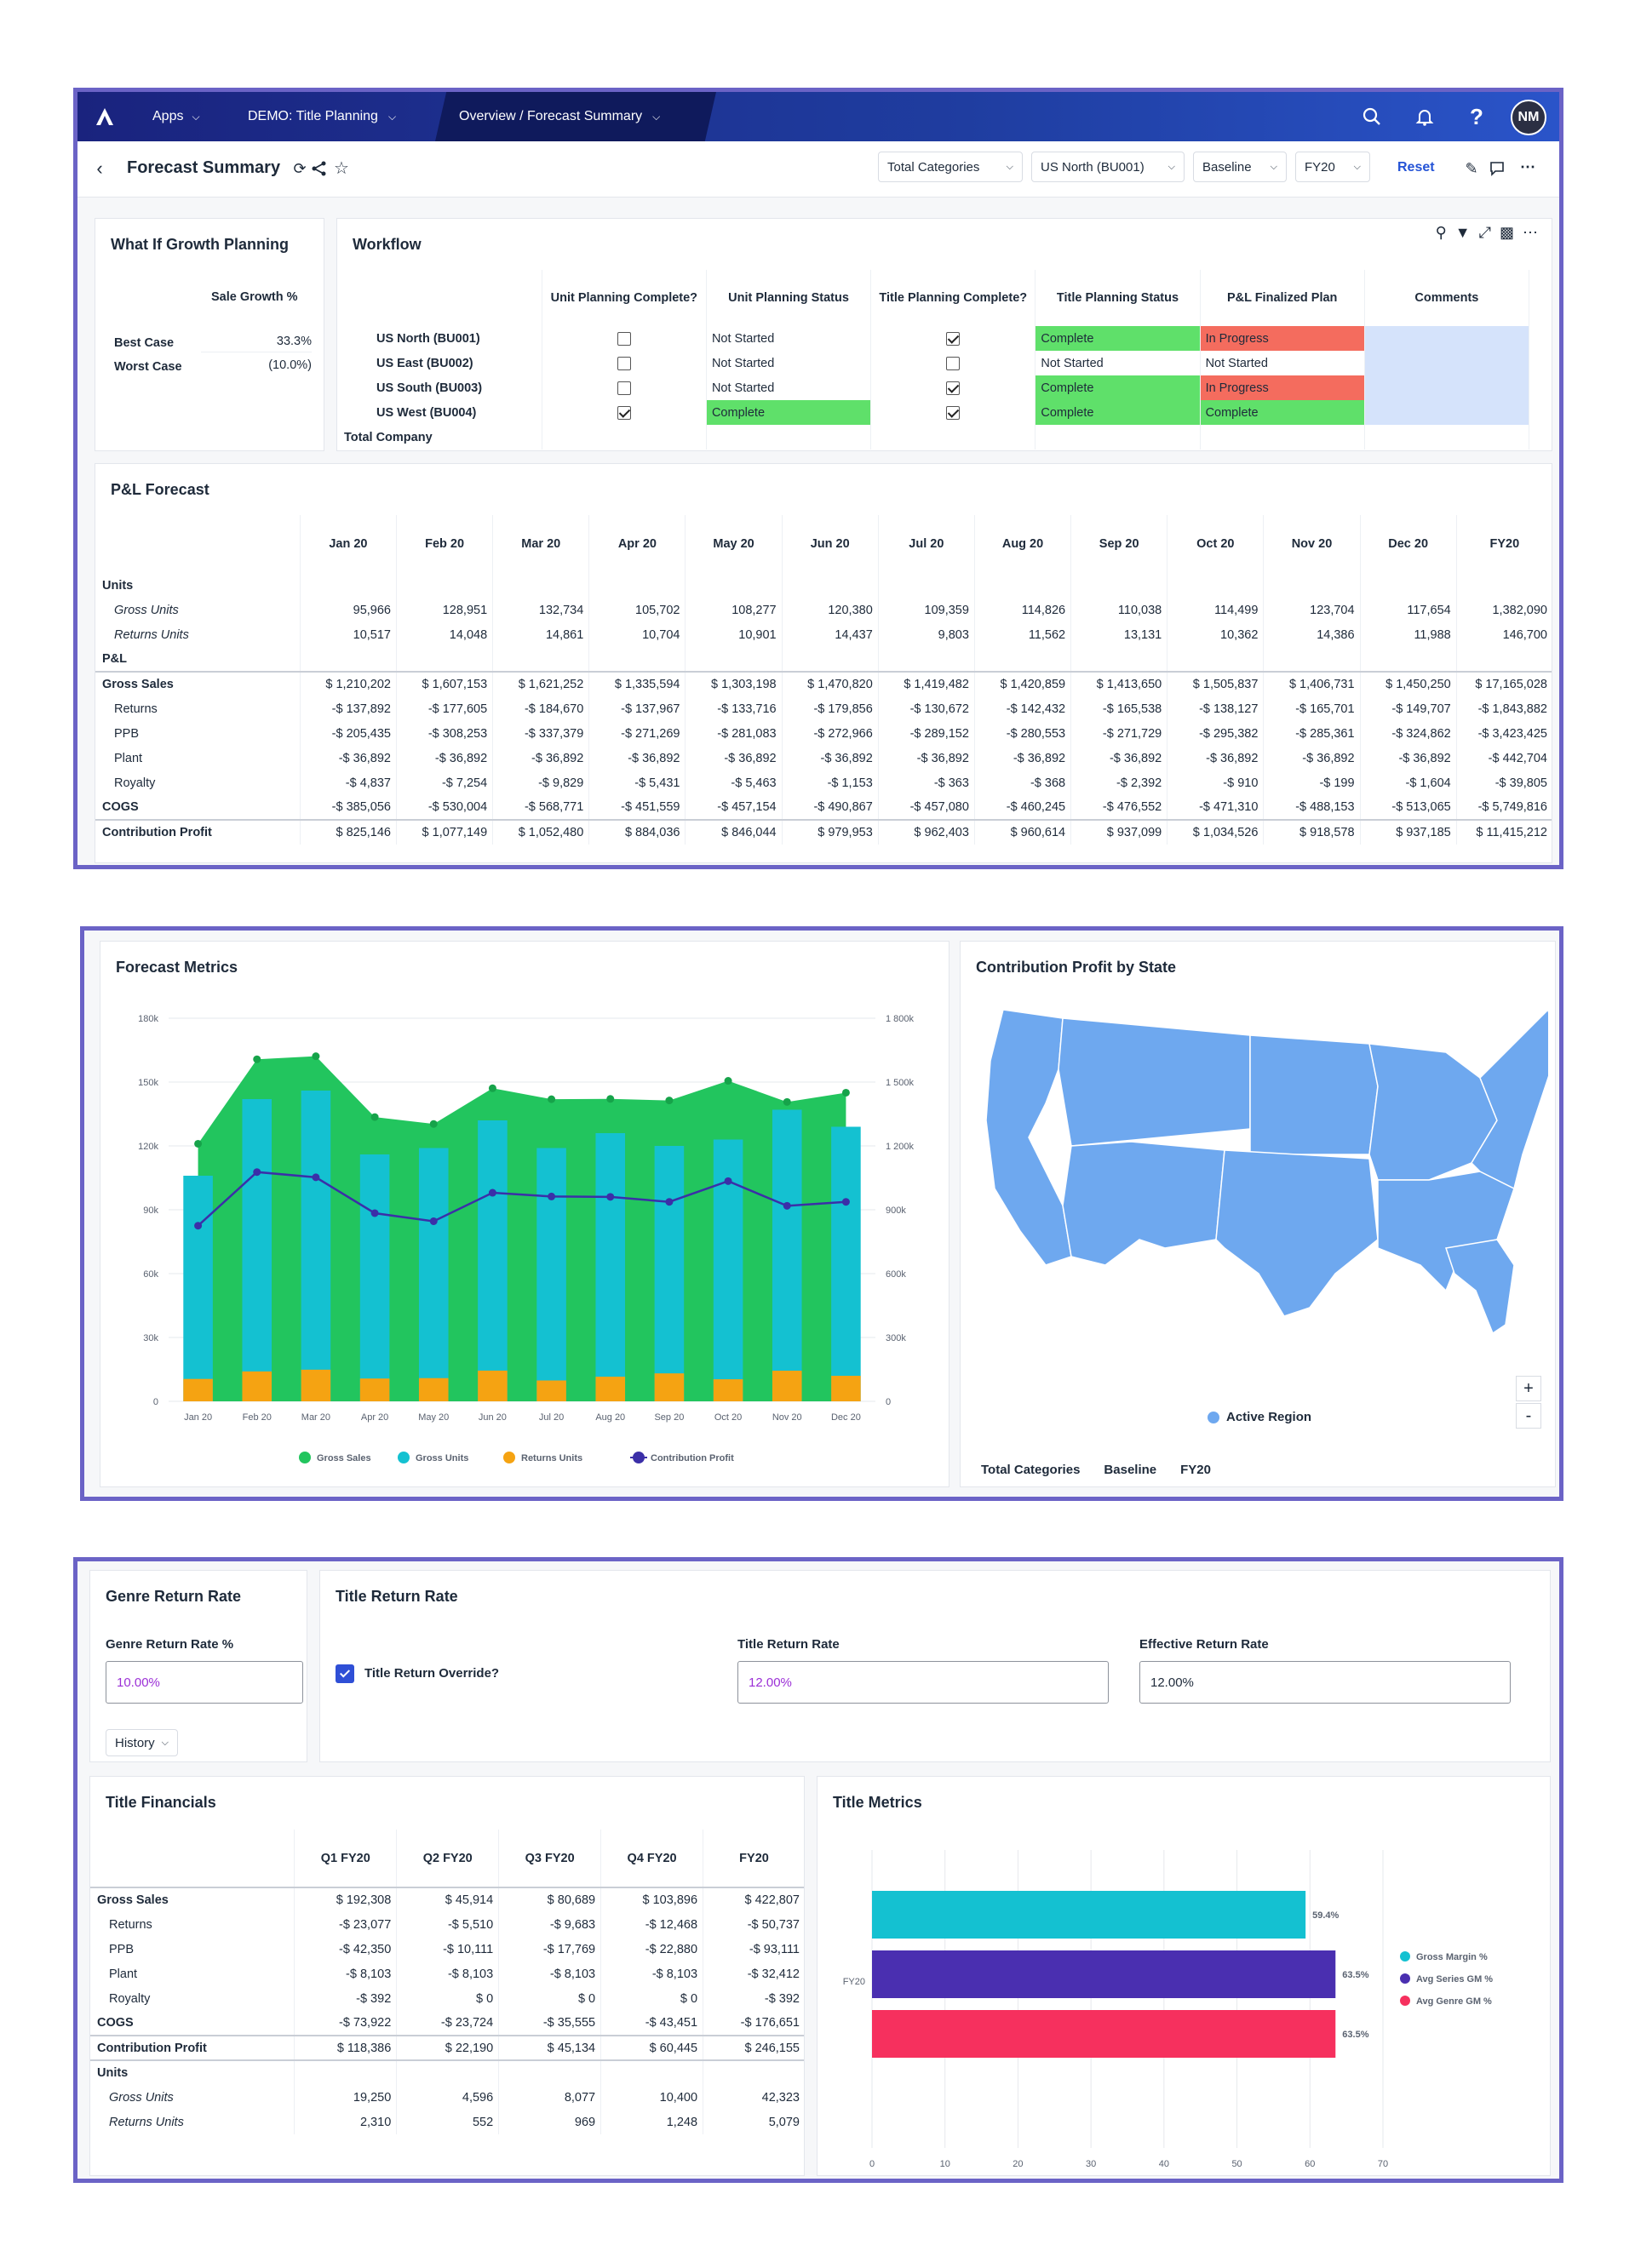 The width and height of the screenshot is (1635, 2268). I want to click on table-cell: 123,704, so click(1312, 610).